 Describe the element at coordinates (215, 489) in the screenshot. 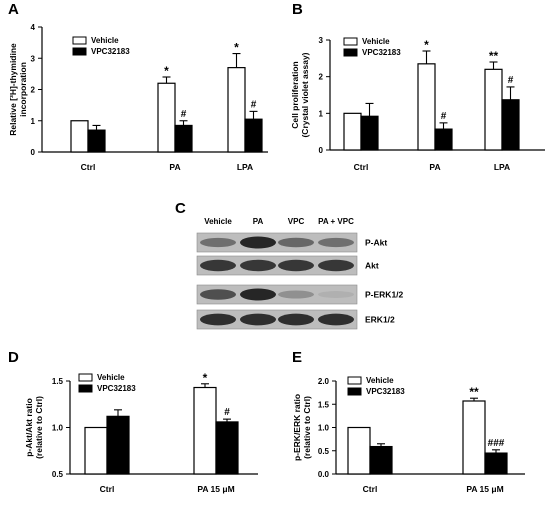

I see `x-tick-label: PA 15 μM` at that location.